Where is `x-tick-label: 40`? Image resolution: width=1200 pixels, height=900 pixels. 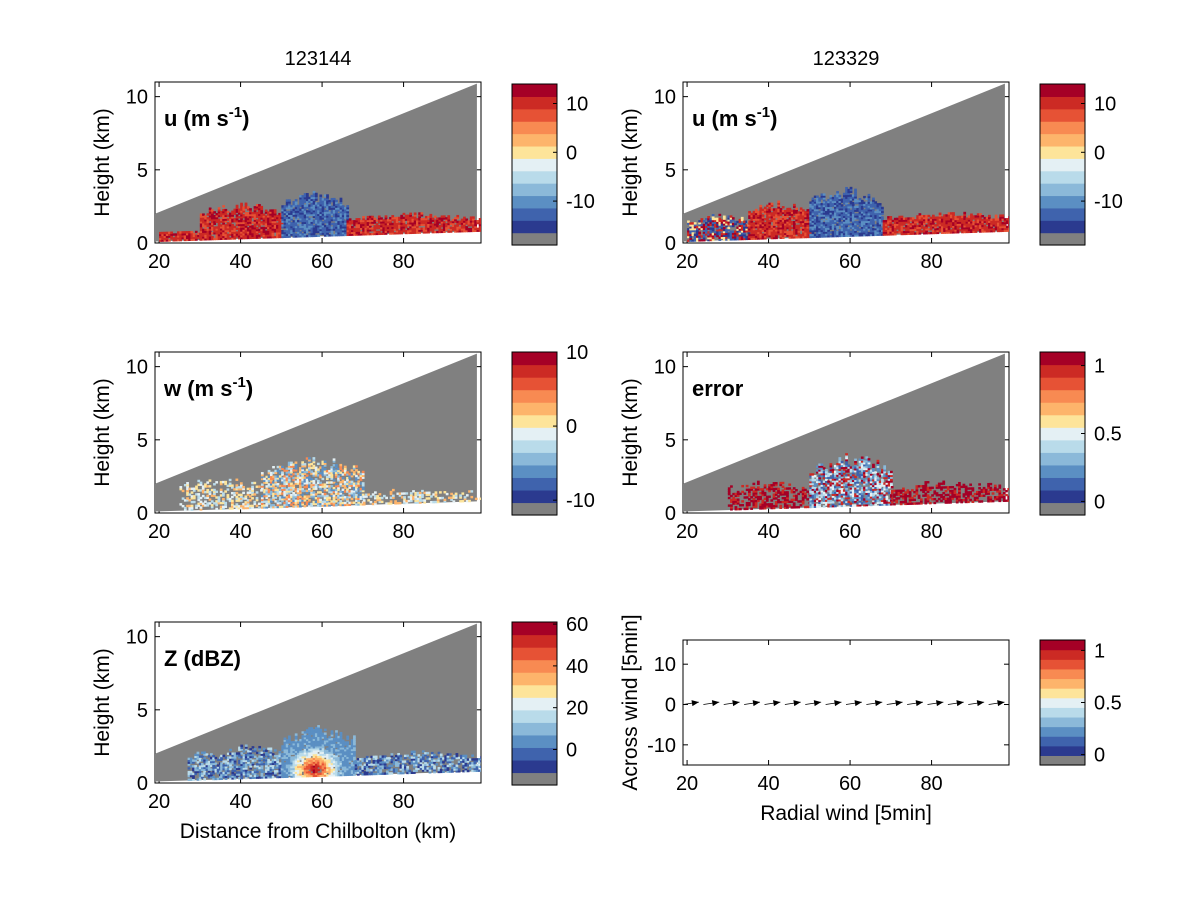 x-tick-label: 40 is located at coordinates (240, 532).